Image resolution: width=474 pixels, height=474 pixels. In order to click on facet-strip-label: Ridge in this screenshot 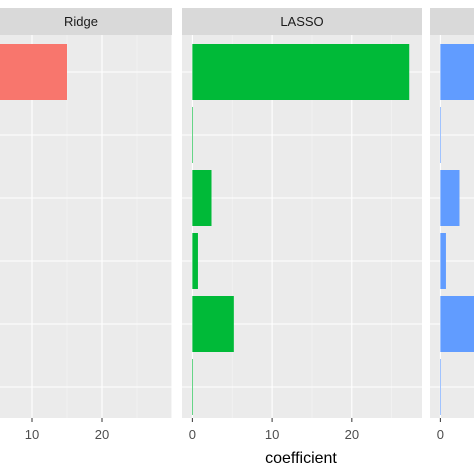, I will do `click(81, 21)`.